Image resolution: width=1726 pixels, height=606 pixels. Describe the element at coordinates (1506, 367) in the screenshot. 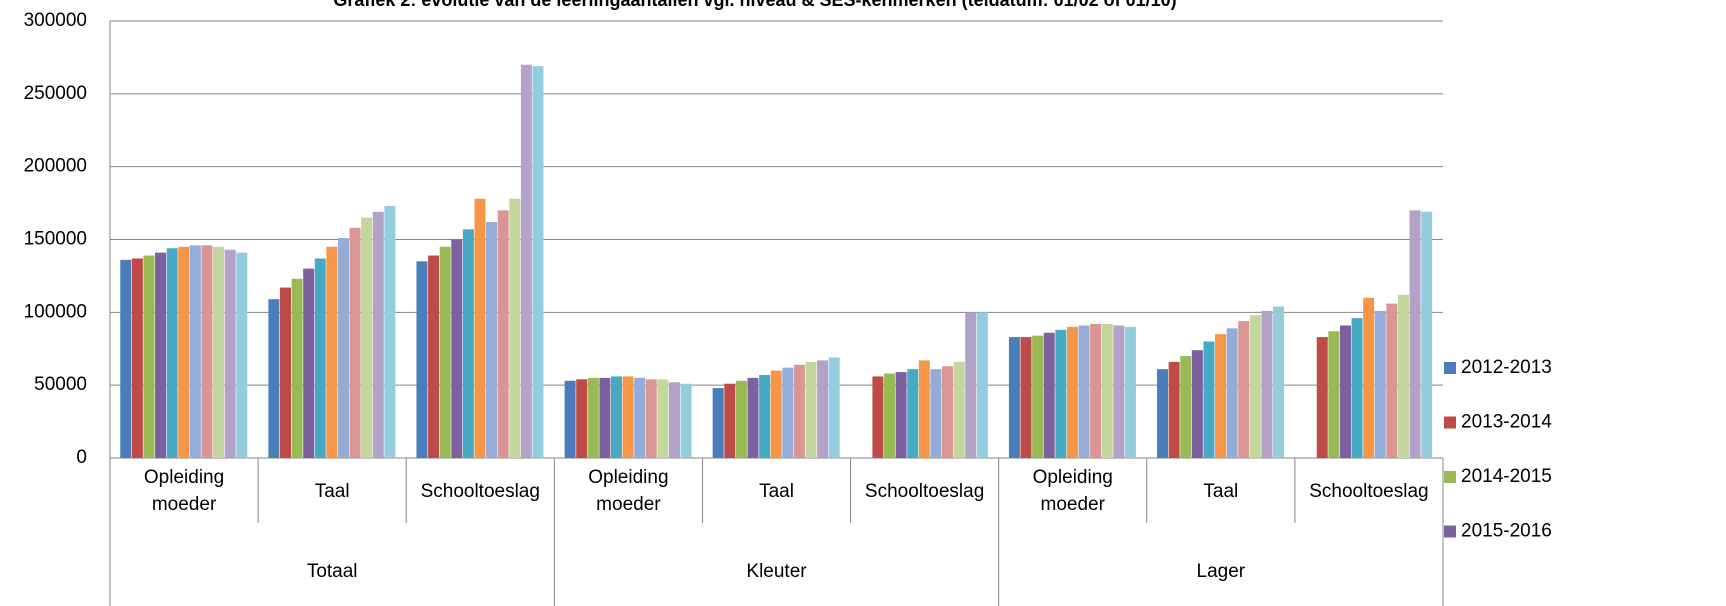

I see `legend-label: 2012-2013` at that location.